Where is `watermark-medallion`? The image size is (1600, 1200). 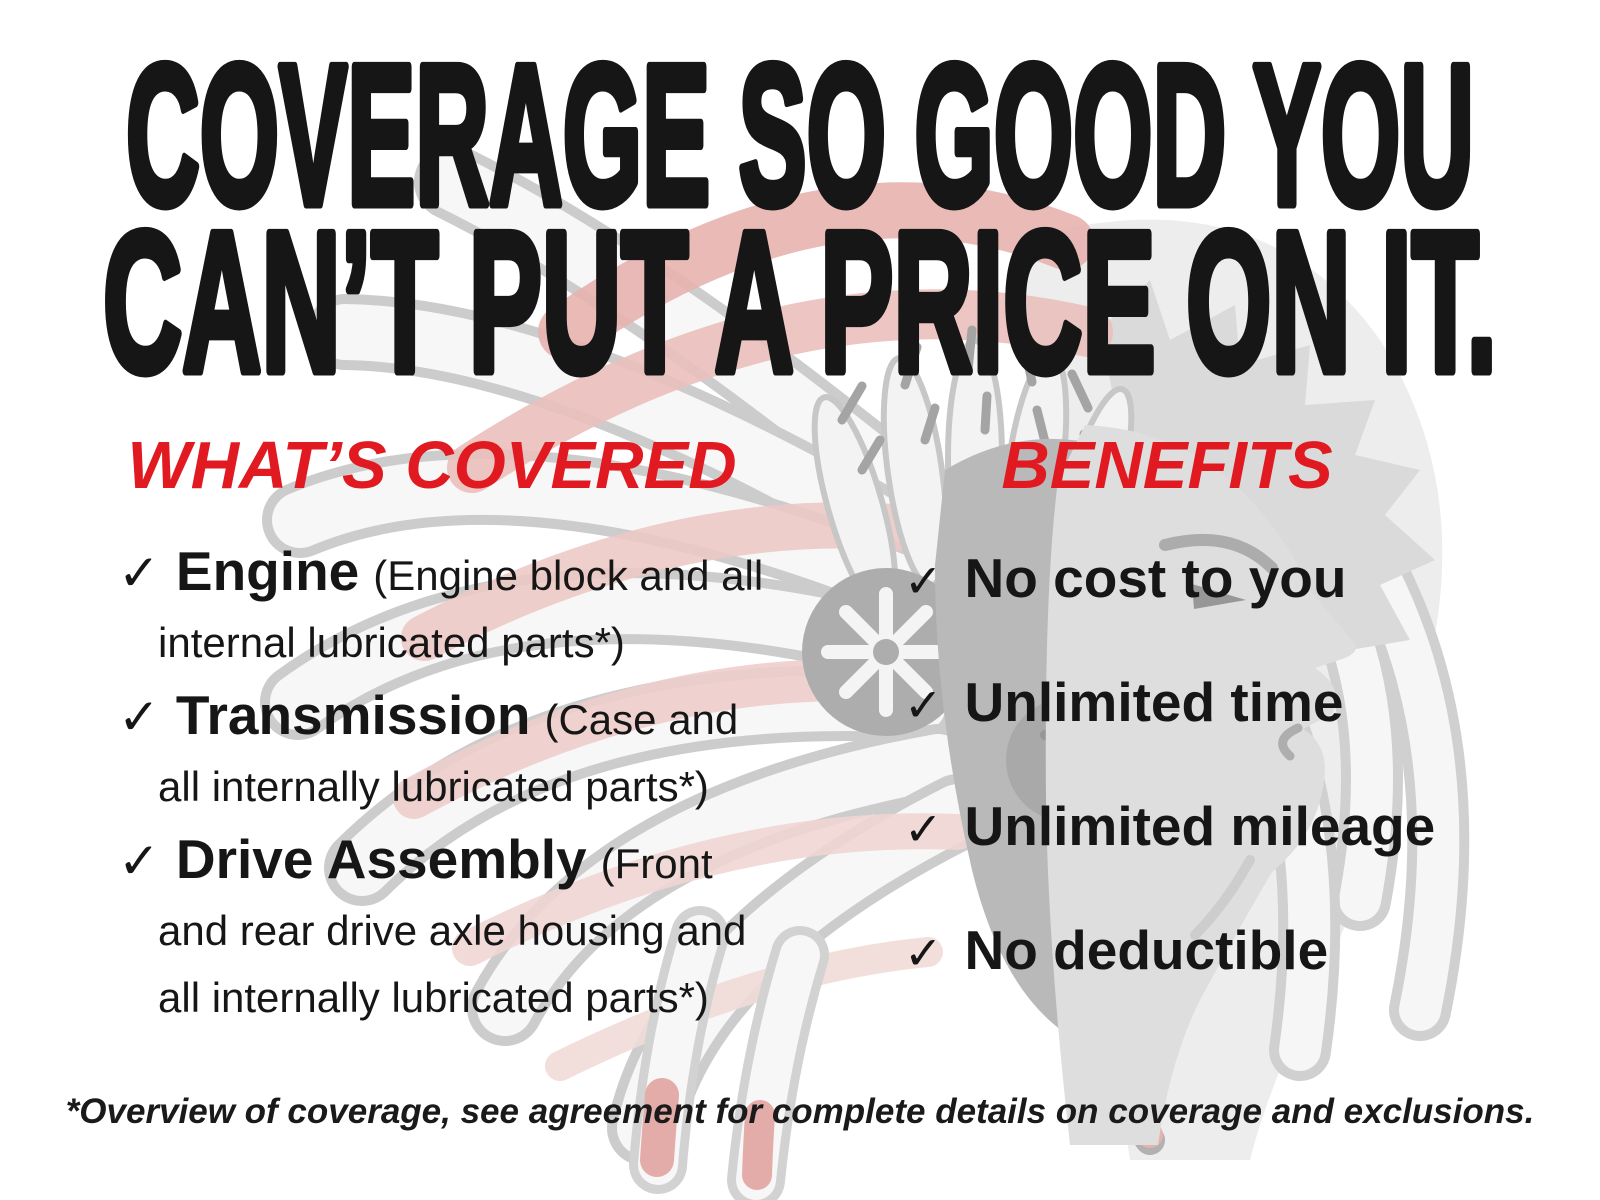
watermark-medallion is located at coordinates (886, 652).